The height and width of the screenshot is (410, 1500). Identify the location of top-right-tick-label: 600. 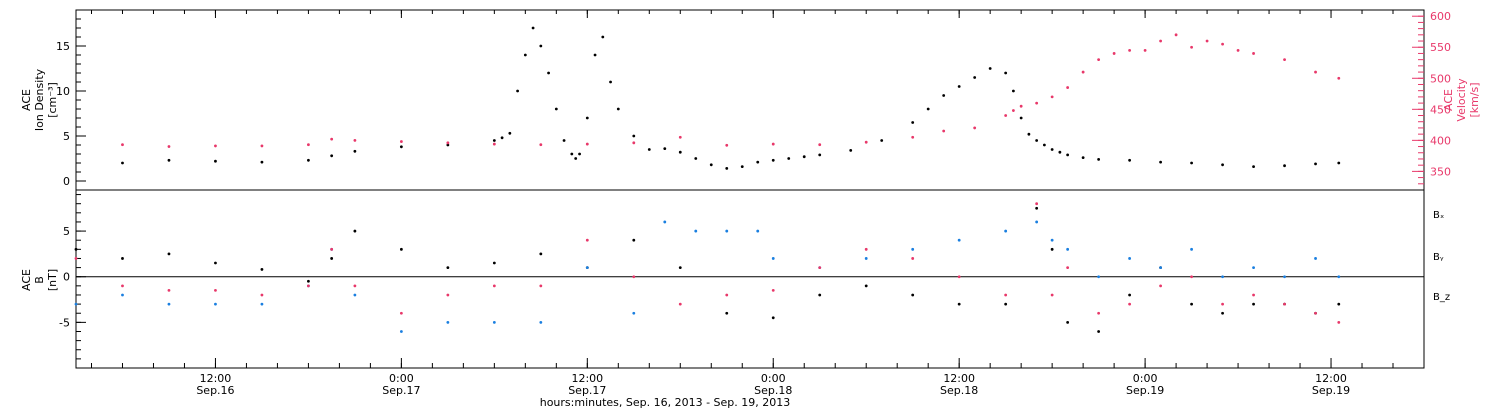
(1440, 16).